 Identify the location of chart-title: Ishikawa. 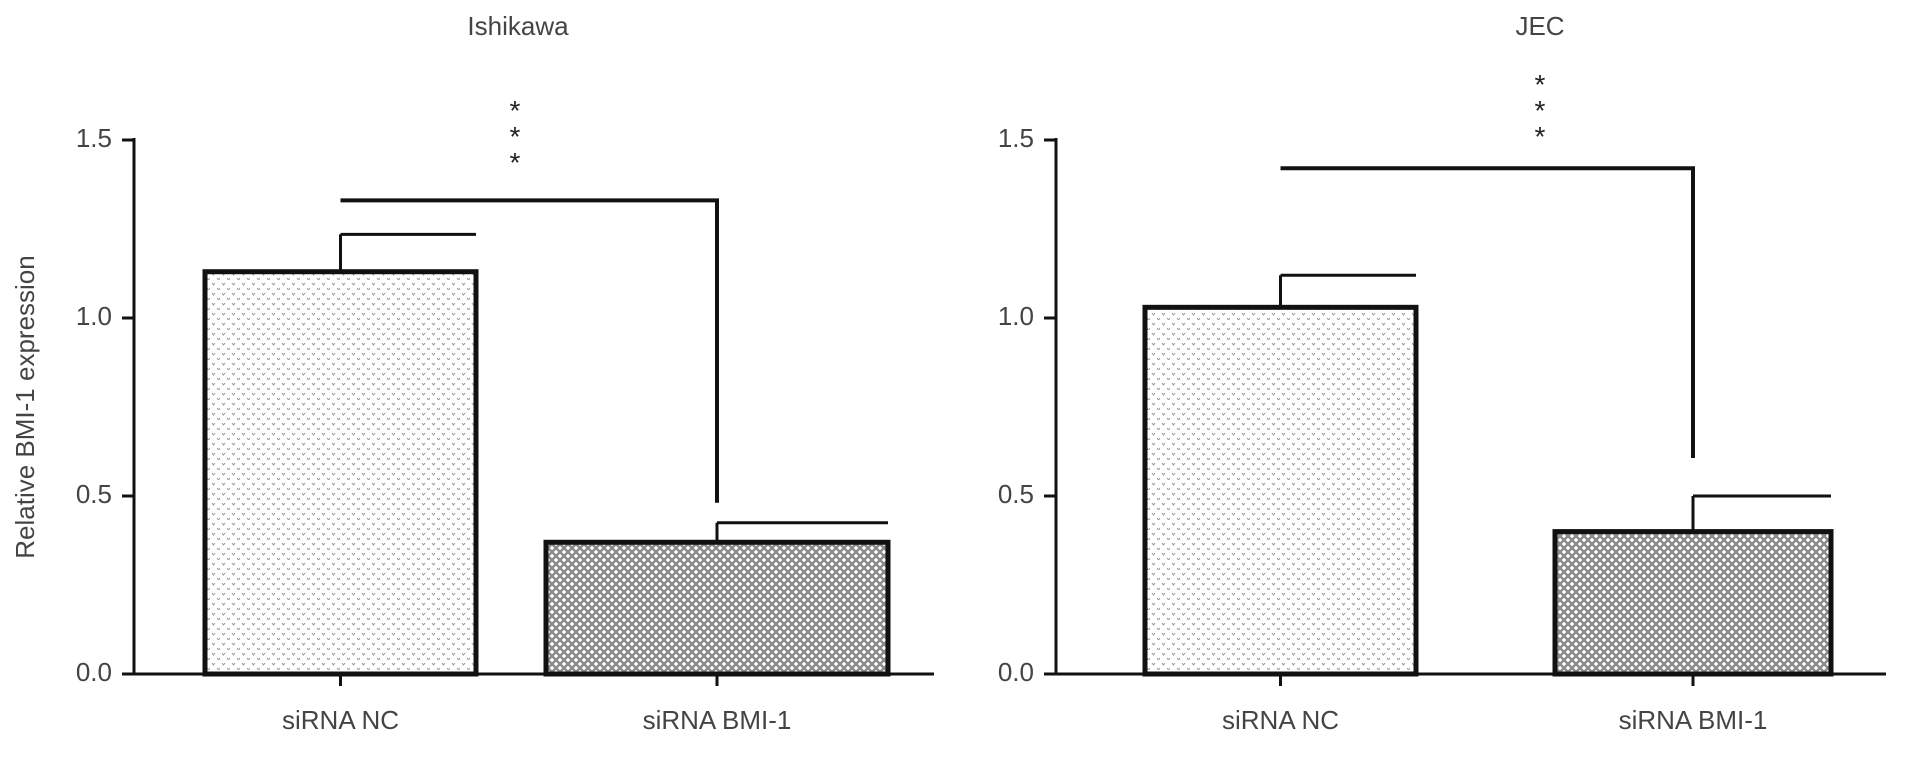
(518, 26).